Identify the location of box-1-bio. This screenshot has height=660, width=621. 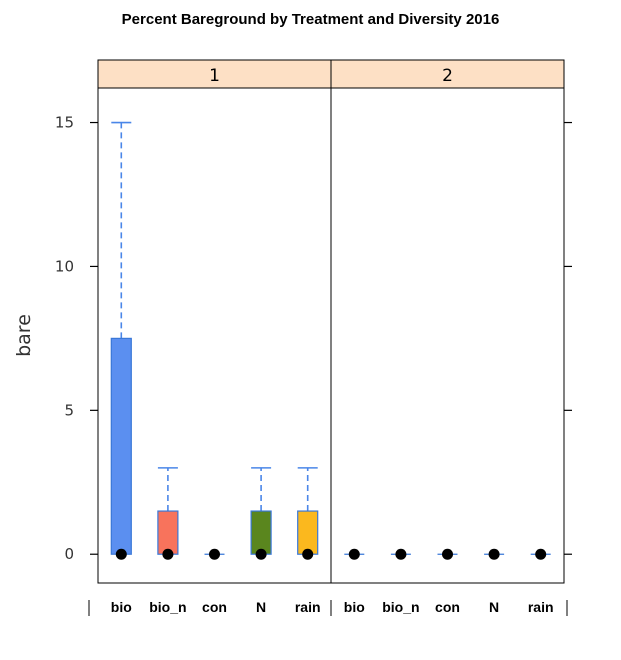
(121, 340).